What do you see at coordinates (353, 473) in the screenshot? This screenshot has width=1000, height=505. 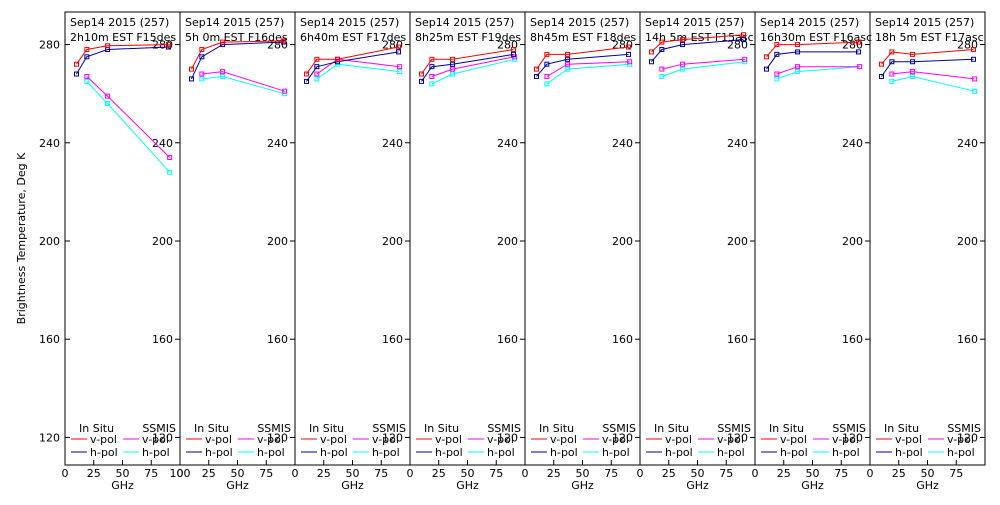 I see `x-tick-label: 50` at bounding box center [353, 473].